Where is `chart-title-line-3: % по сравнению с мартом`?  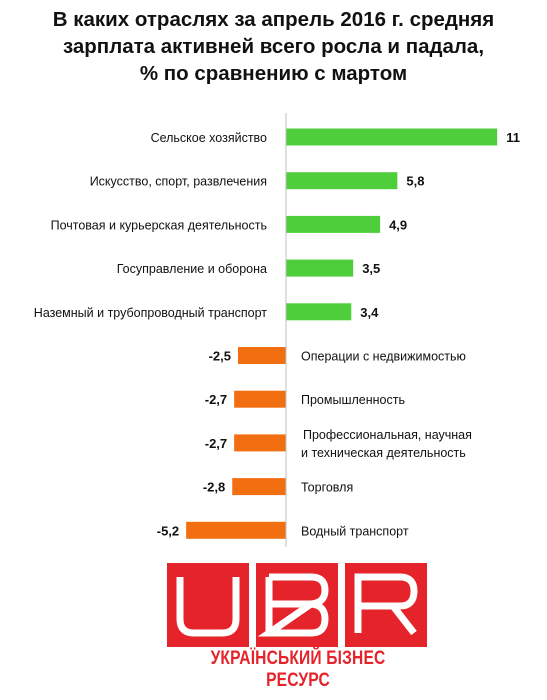 chart-title-line-3: % по сравнению с мартом is located at coordinates (273, 73).